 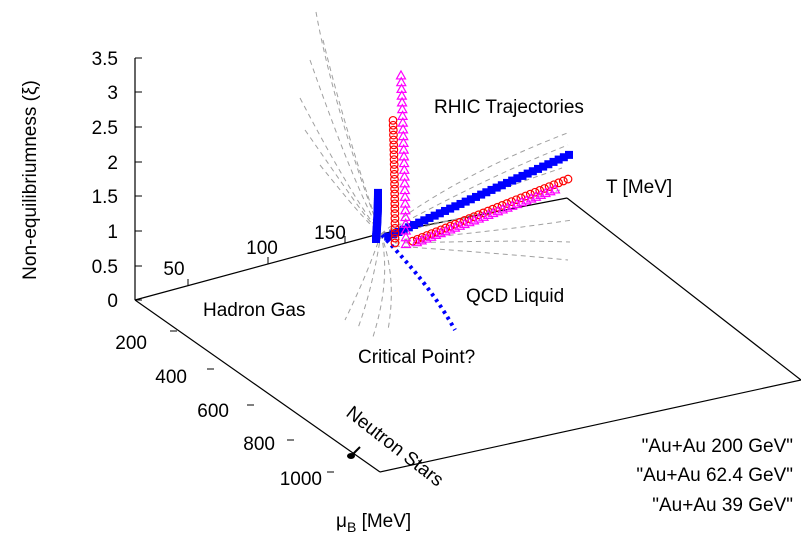 What do you see at coordinates (138, 179) in the screenshot?
I see `z-ticks` at bounding box center [138, 179].